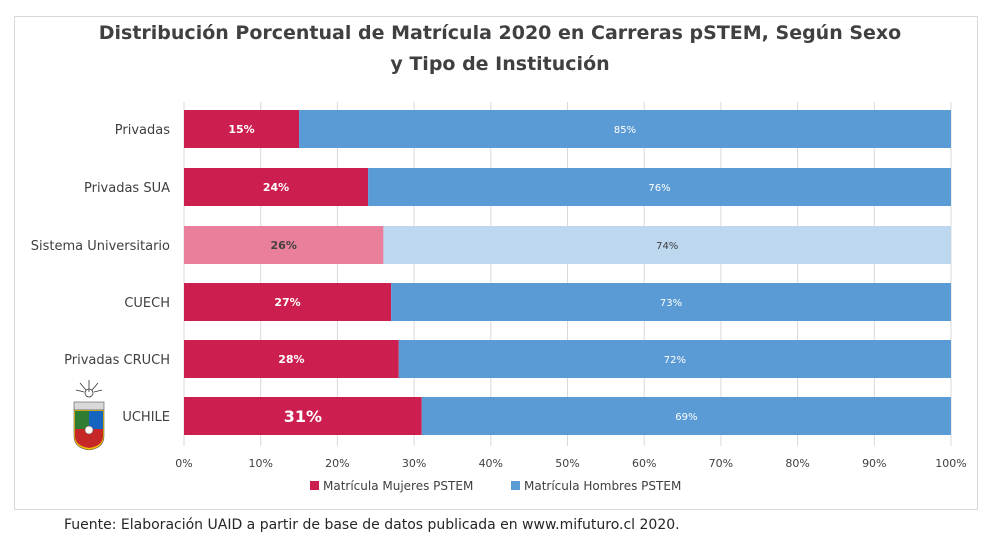  What do you see at coordinates (337, 463) in the screenshot?
I see `x-tick-label: 20%` at bounding box center [337, 463].